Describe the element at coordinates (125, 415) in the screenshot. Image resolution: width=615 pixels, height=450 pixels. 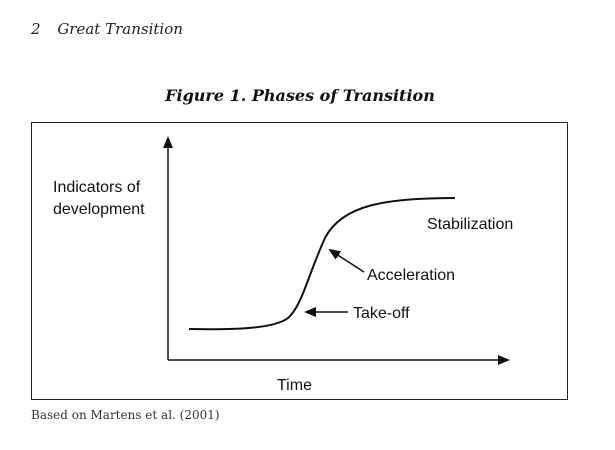
I see `figure-caption: Based on Martens et al. (2001)` at that location.